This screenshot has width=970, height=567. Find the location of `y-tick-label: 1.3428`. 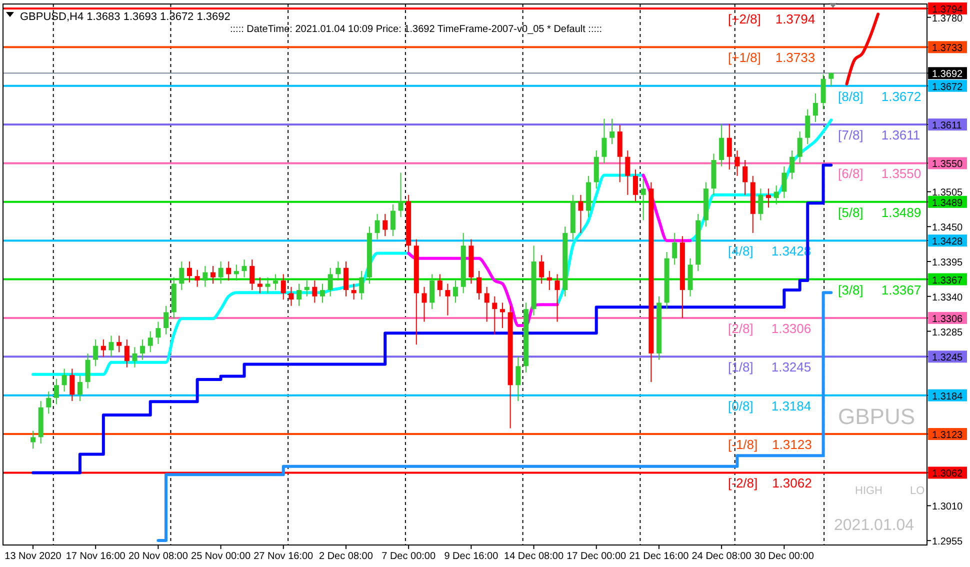

y-tick-label: 1.3428 is located at coordinates (948, 242).